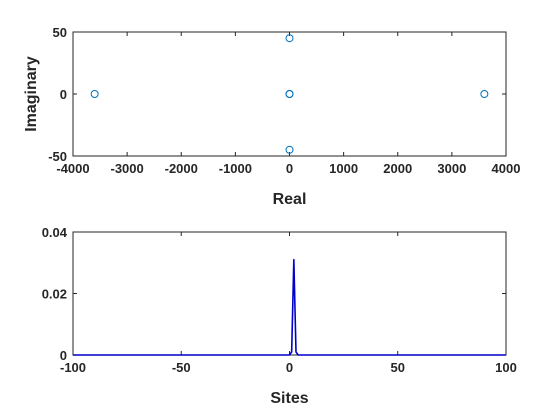 This screenshot has height=420, width=560. I want to click on sites-x-tick-label: 100, so click(506, 367).